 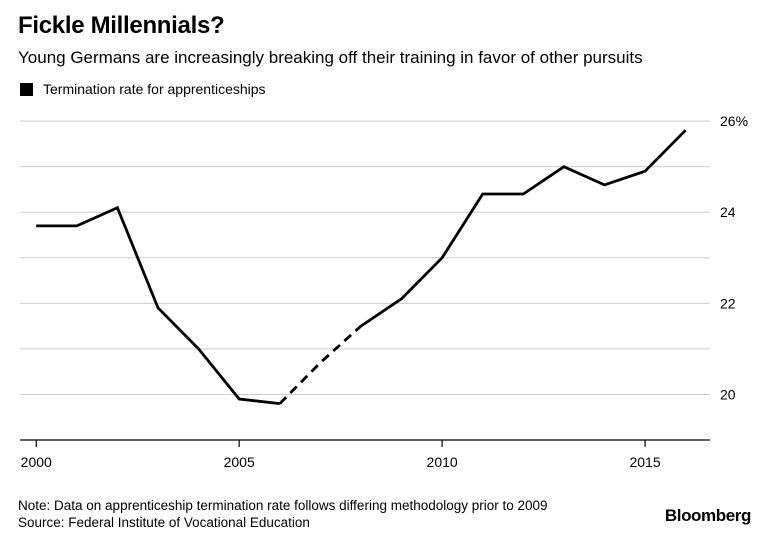 What do you see at coordinates (442, 462) in the screenshot?
I see `x-tick-label-2010: 2010` at bounding box center [442, 462].